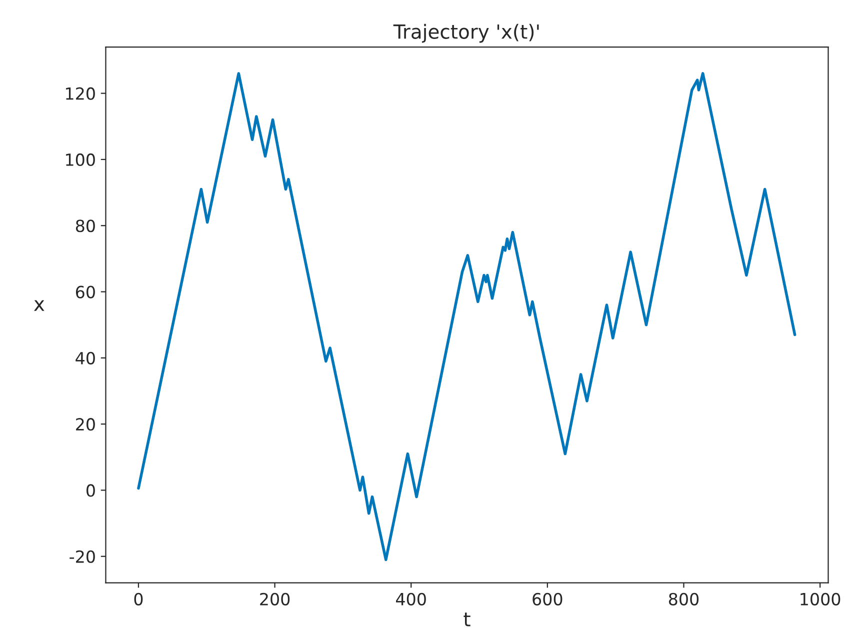  Describe the element at coordinates (85, 358) in the screenshot. I see `y-tick-label: 40` at that location.